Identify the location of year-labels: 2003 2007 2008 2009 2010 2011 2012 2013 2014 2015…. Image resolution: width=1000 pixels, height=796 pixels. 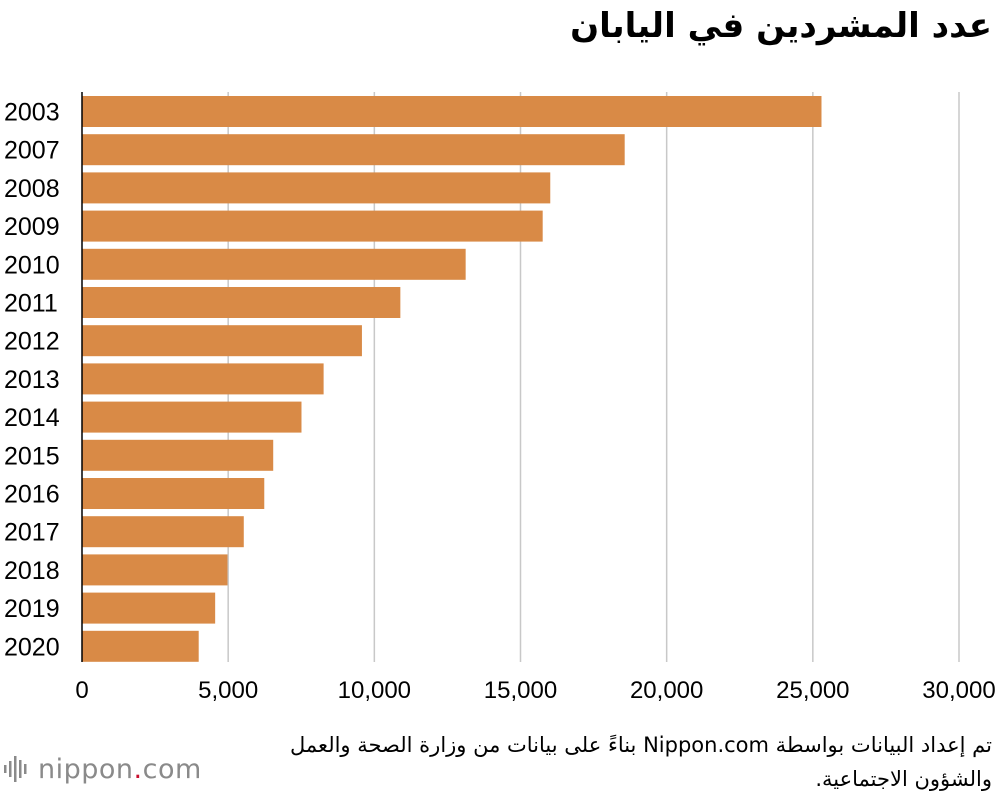
(32, 380).